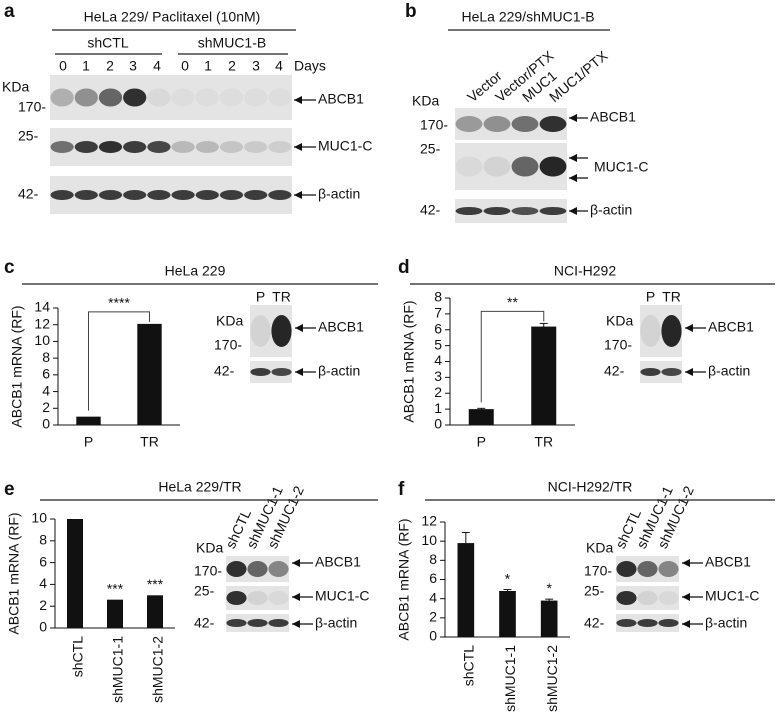  Describe the element at coordinates (512, 302) in the screenshot. I see `significance: **` at that location.